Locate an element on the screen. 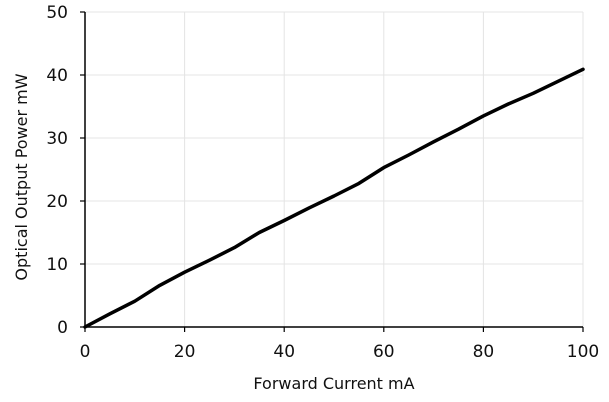 This screenshot has width=609, height=402. x-axis-title: Forward Current mA is located at coordinates (333, 383).